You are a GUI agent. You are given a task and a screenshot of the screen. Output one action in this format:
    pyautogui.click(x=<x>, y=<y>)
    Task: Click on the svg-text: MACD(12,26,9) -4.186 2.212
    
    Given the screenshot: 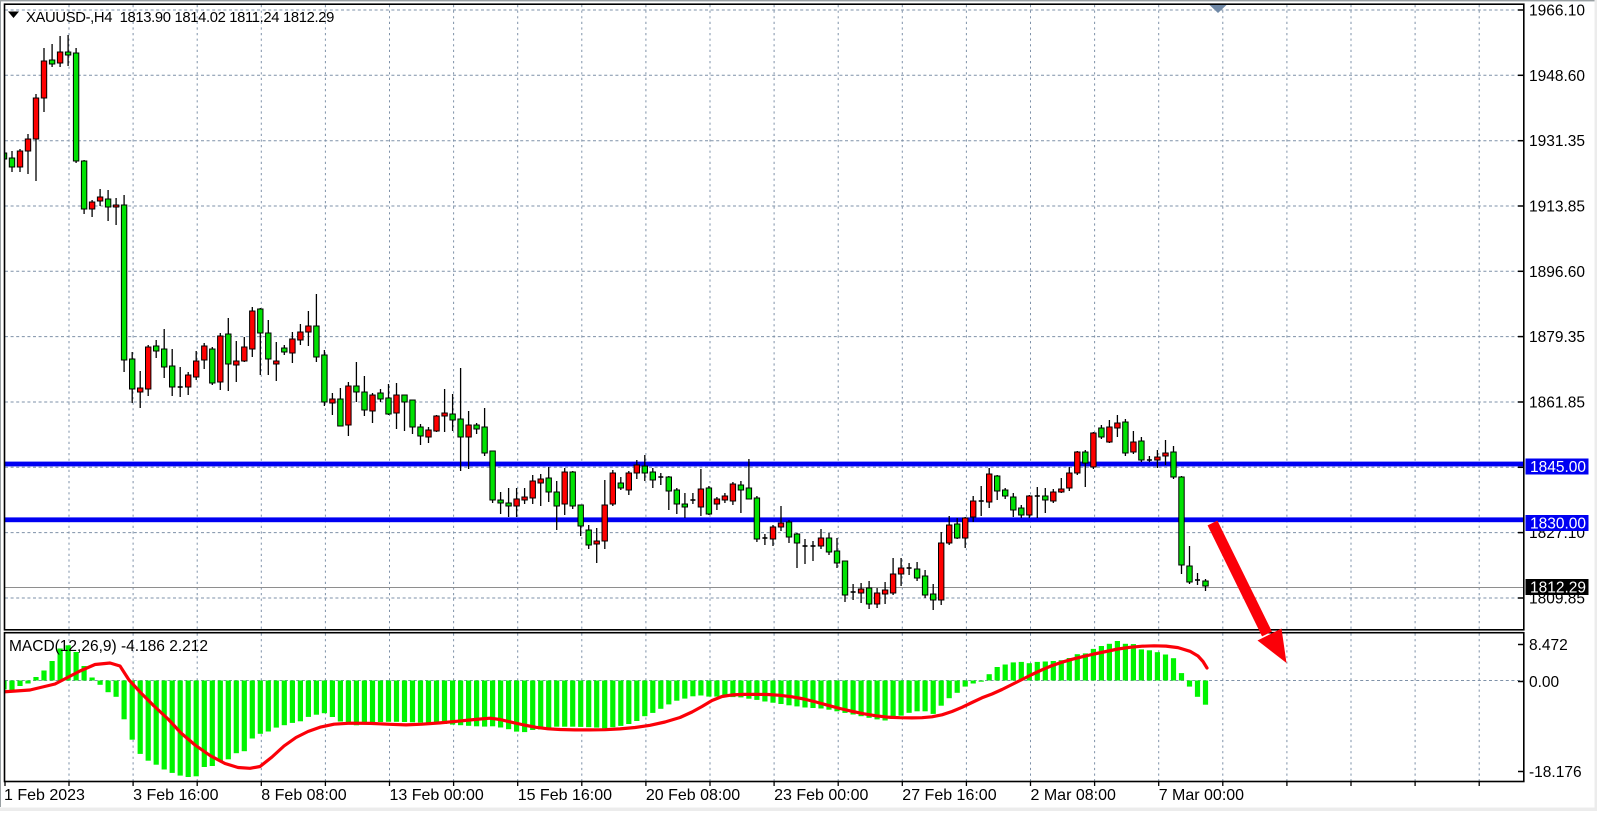 What is the action you would take?
    pyautogui.click(x=108, y=646)
    